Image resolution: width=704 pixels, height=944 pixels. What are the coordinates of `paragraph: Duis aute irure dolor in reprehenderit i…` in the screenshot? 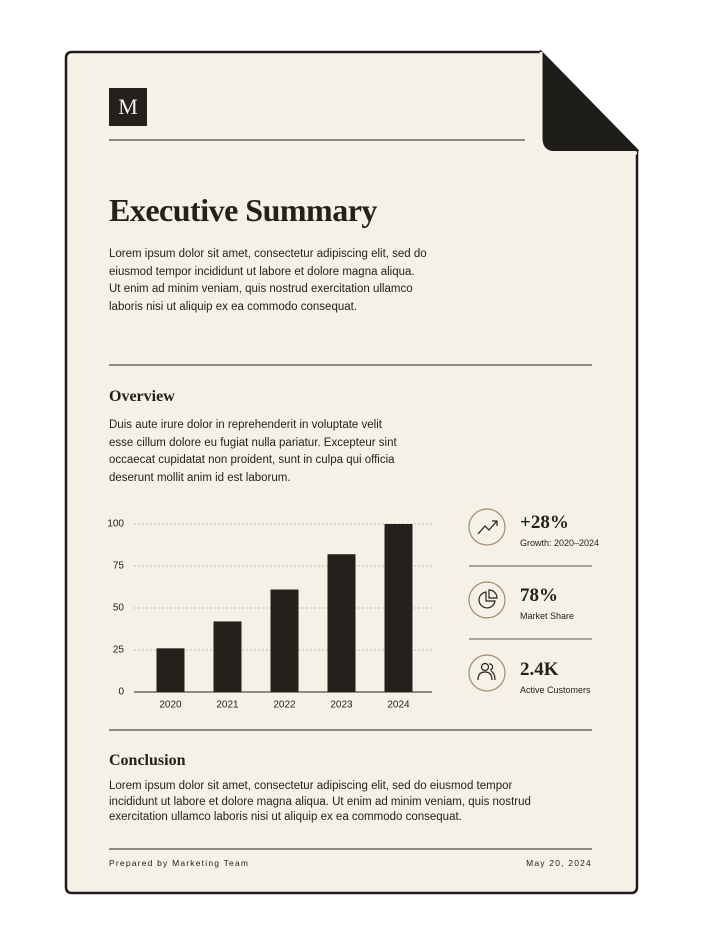 It's located at (253, 451).